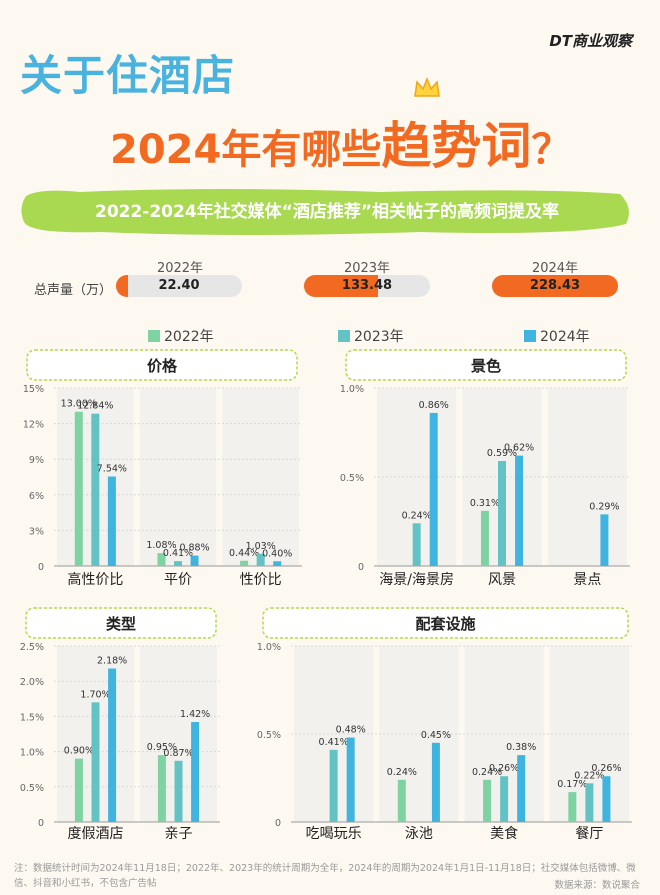 The height and width of the screenshot is (895, 660). Describe the element at coordinates (551, 150) in the screenshot. I see `title-line-2-mark: ？` at that location.